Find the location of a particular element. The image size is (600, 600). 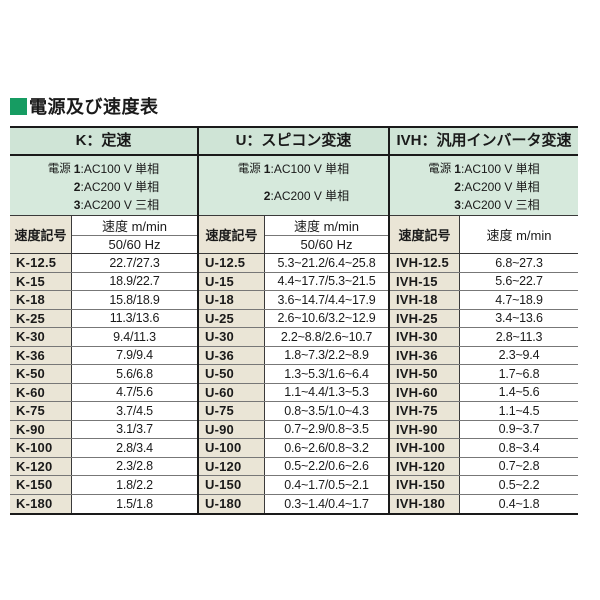

power-source-number: 3 is located at coordinates (457, 205).